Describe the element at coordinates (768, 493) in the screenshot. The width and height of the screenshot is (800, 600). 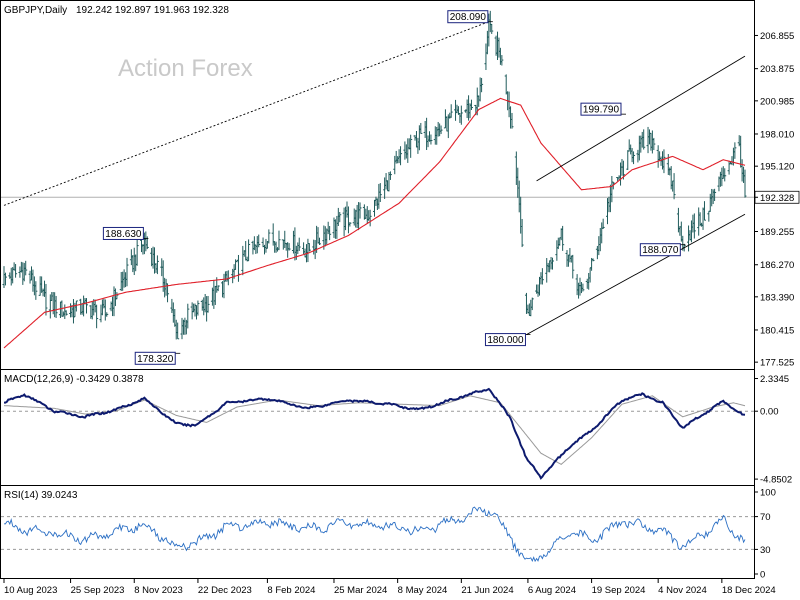
I see `rsi-tick-label: 100` at that location.